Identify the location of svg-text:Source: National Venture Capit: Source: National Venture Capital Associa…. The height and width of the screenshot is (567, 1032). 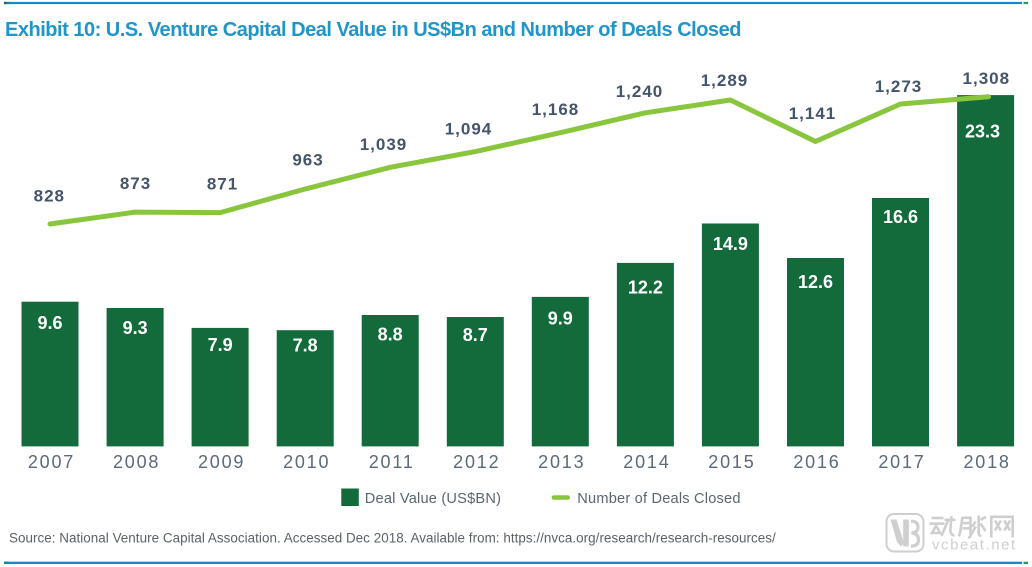
(392, 538).